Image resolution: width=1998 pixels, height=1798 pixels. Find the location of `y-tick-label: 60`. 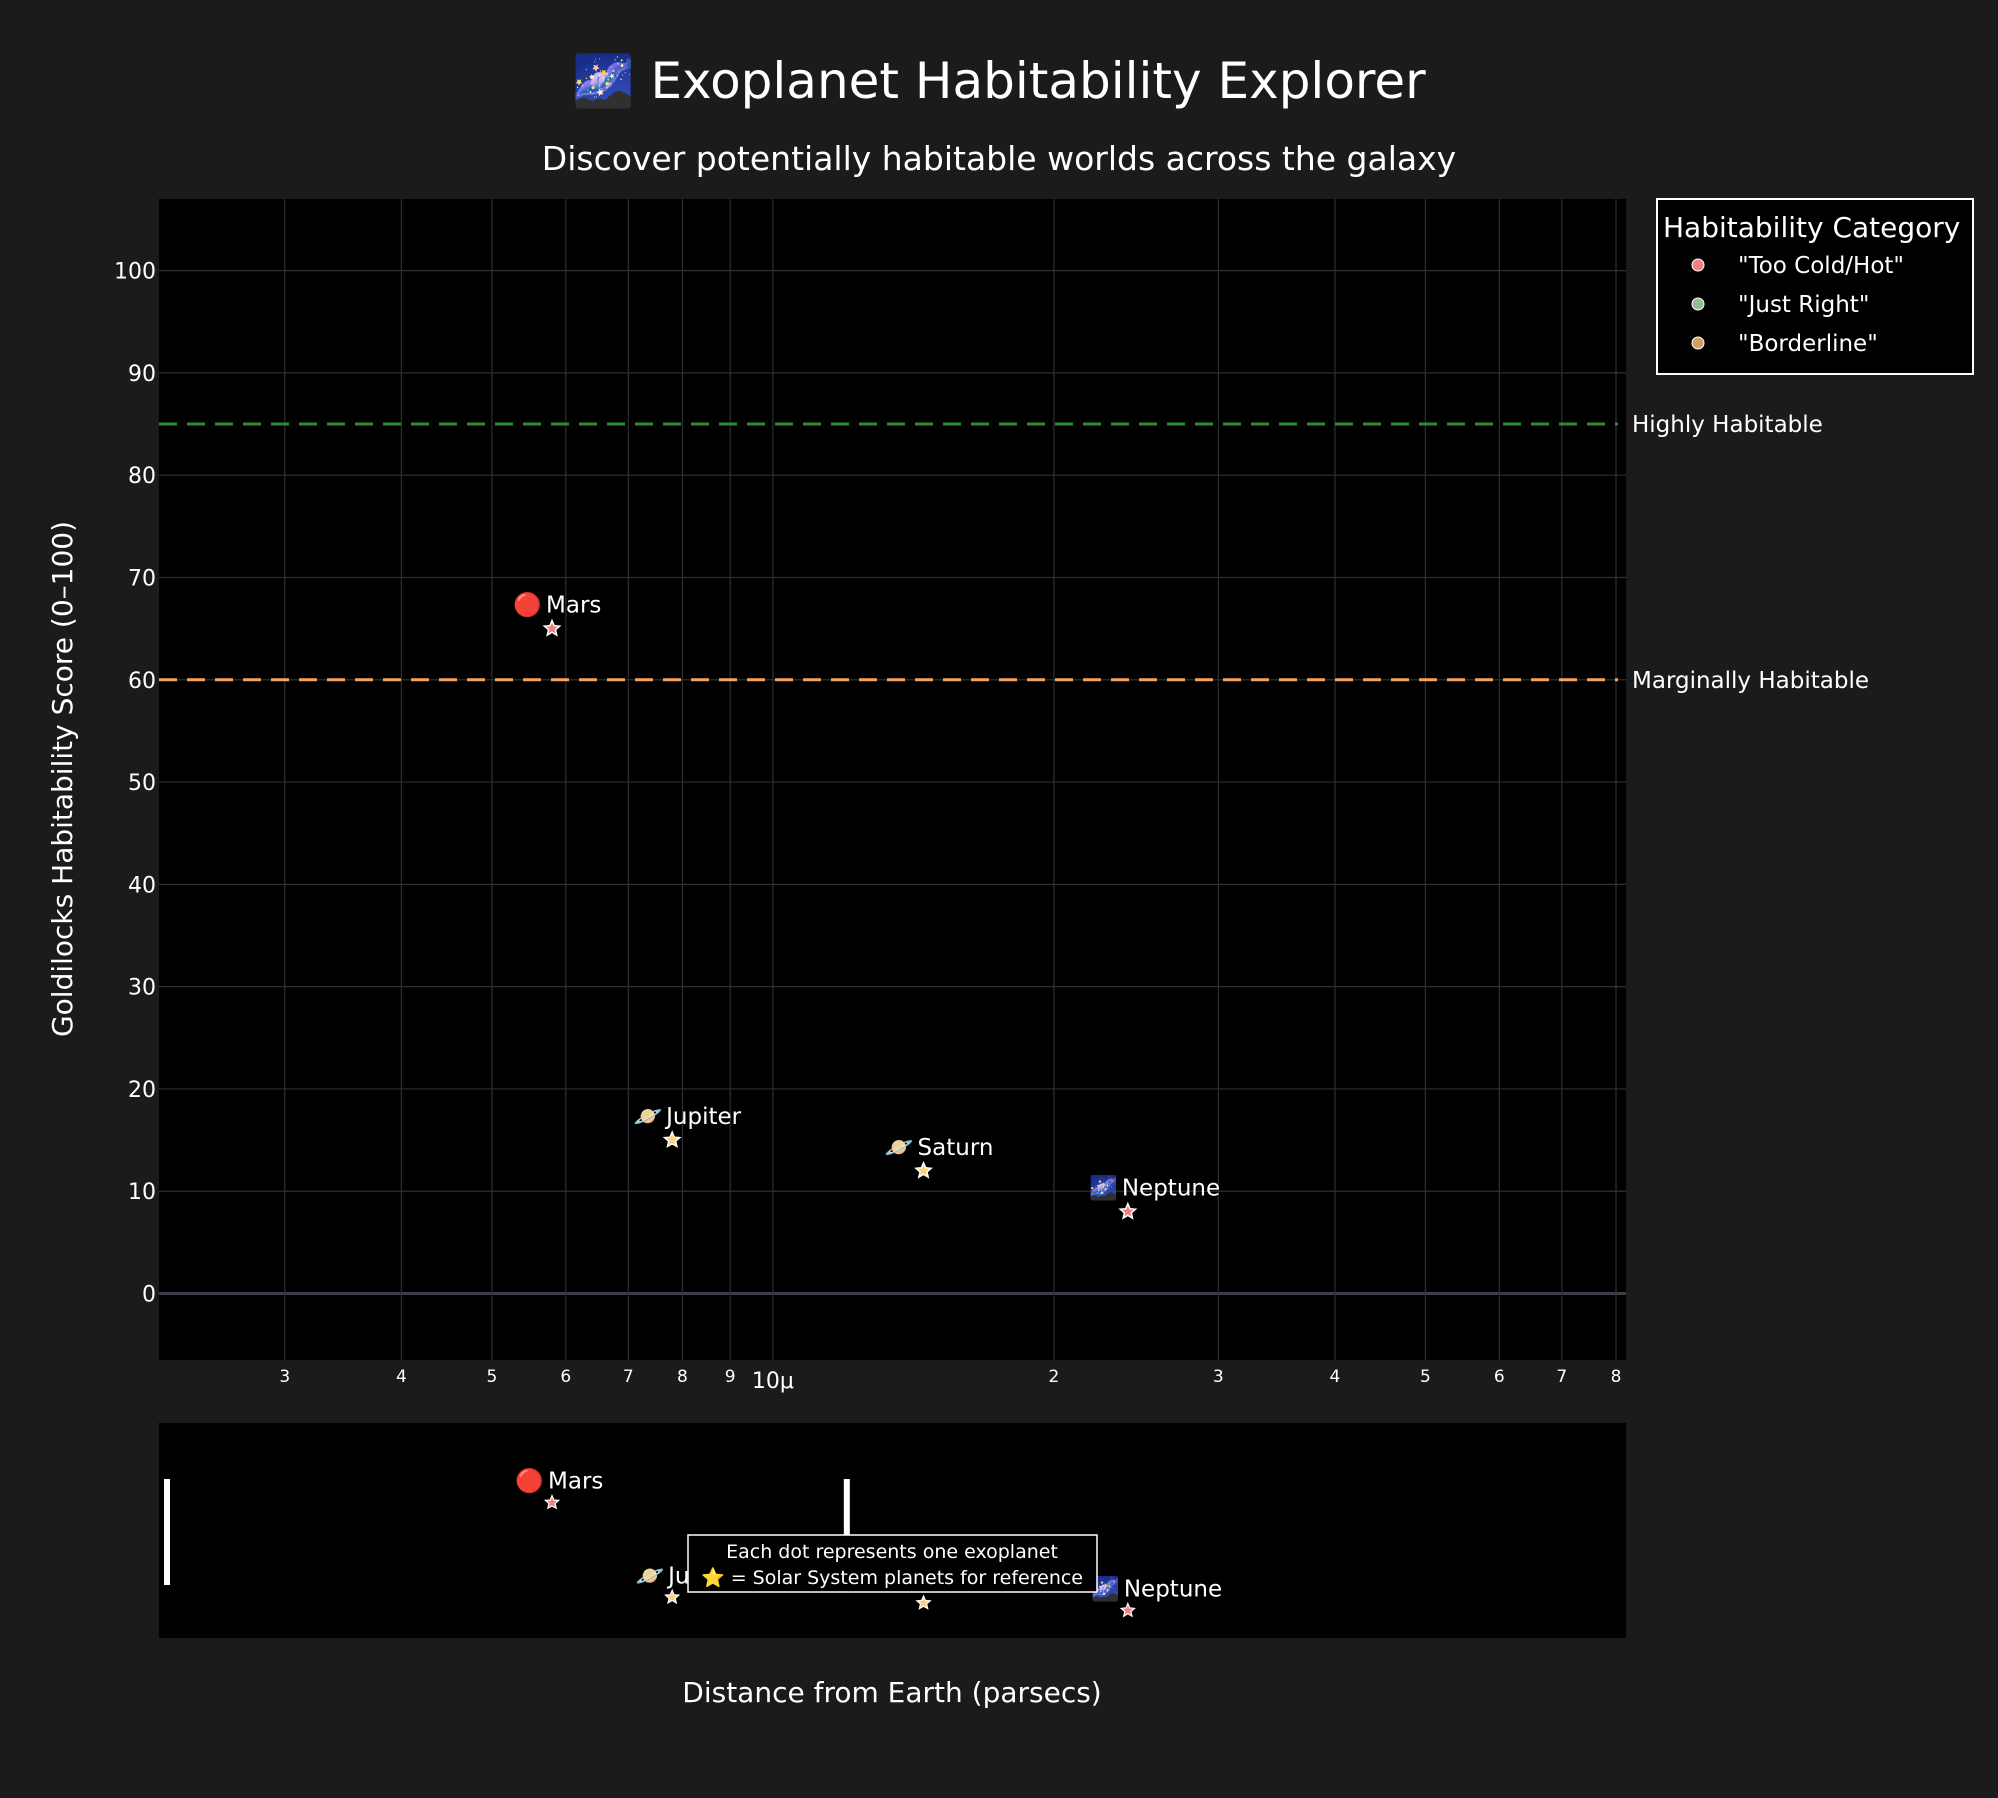

y-tick-label: 60 is located at coordinates (142, 681).